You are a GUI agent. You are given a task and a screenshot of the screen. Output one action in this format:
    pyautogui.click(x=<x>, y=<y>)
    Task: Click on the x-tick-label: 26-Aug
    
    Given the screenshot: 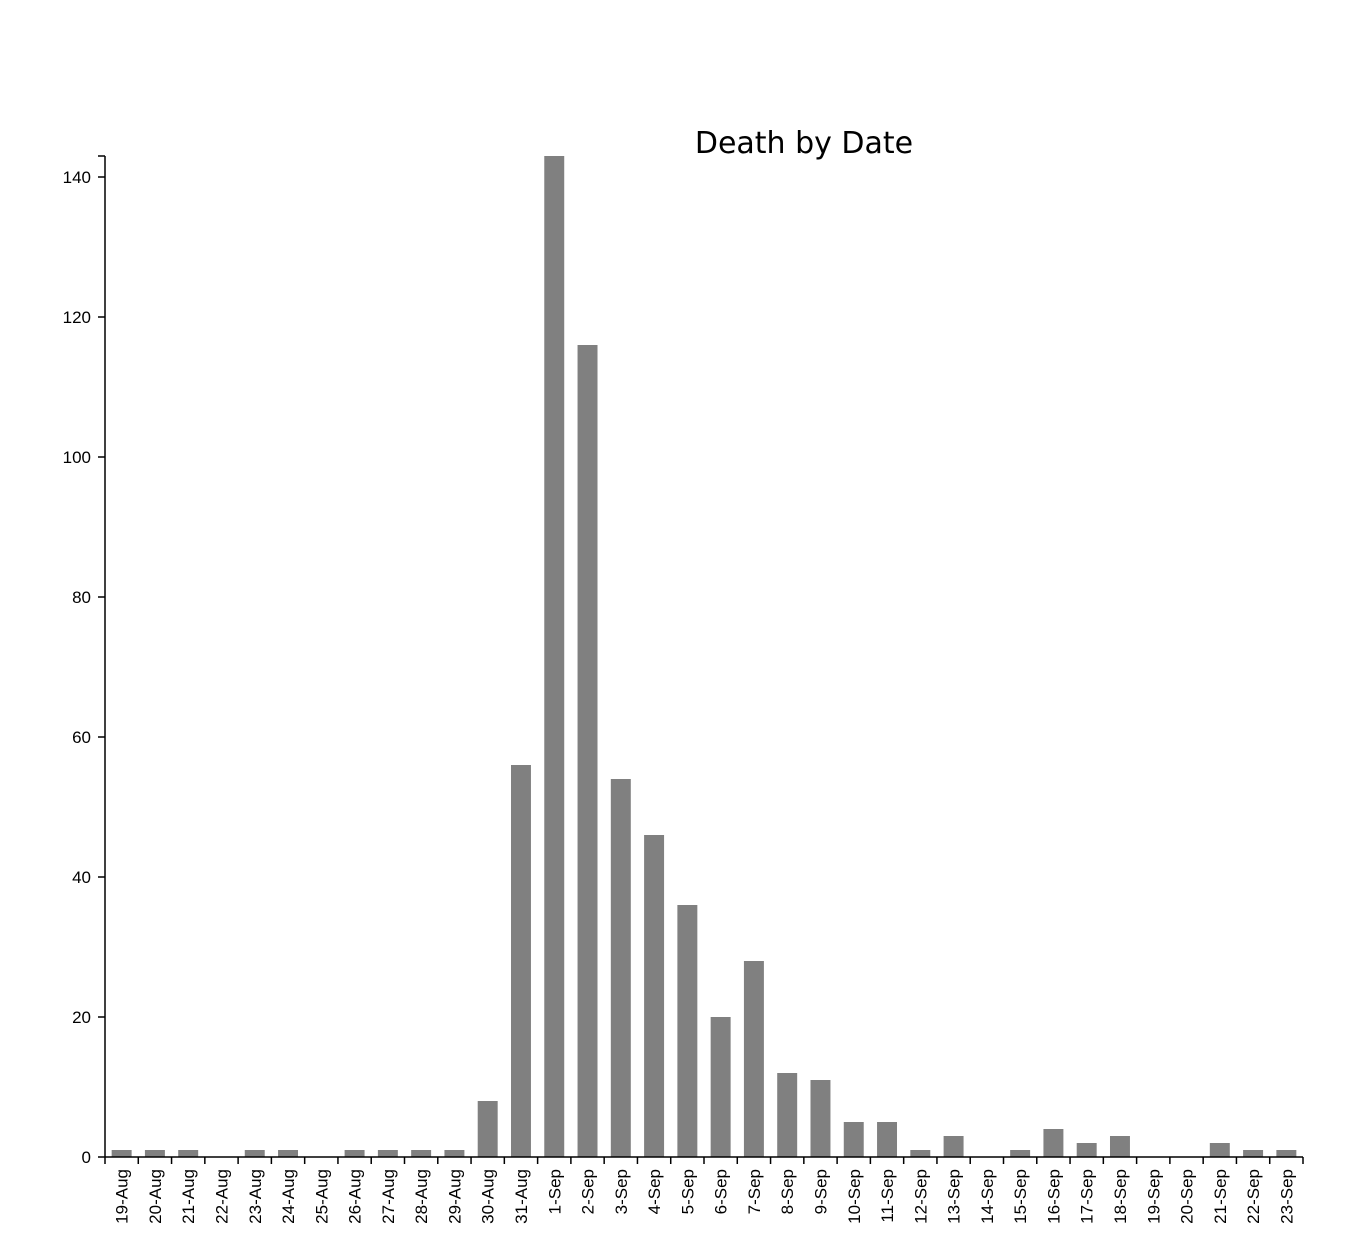 What is the action you would take?
    pyautogui.click(x=355, y=1196)
    